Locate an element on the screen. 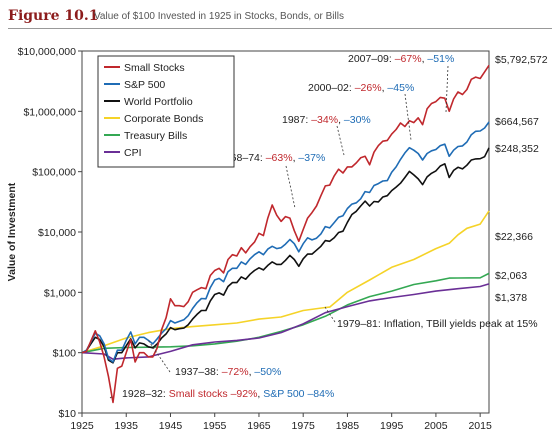  x-tick-label: 1985 is located at coordinates (348, 426).